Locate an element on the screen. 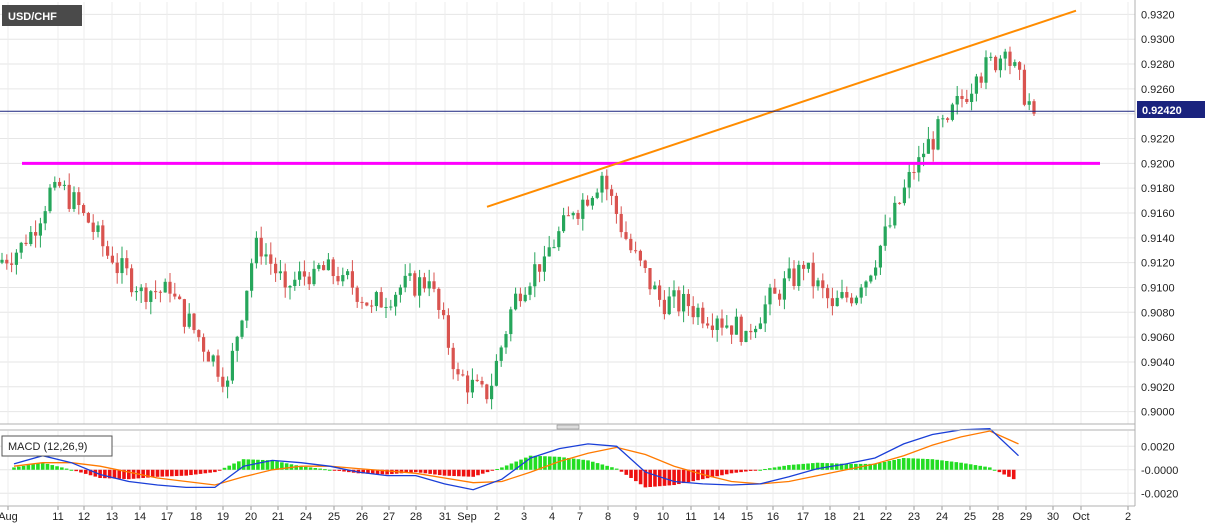 The height and width of the screenshot is (526, 1207). macd-tick-label: -0.0000 is located at coordinates (1159, 471).